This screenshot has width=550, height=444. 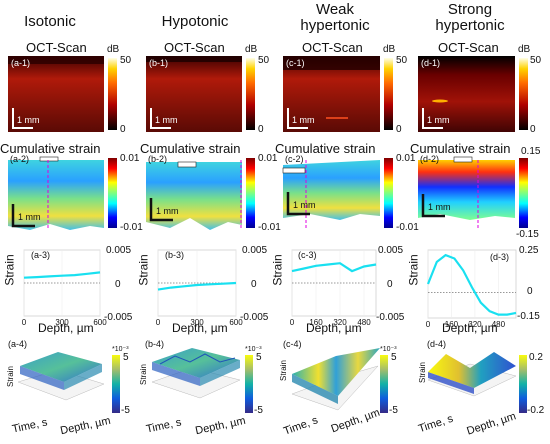 I want to click on surface-zlabel-d: Strain, so click(x=422, y=372).